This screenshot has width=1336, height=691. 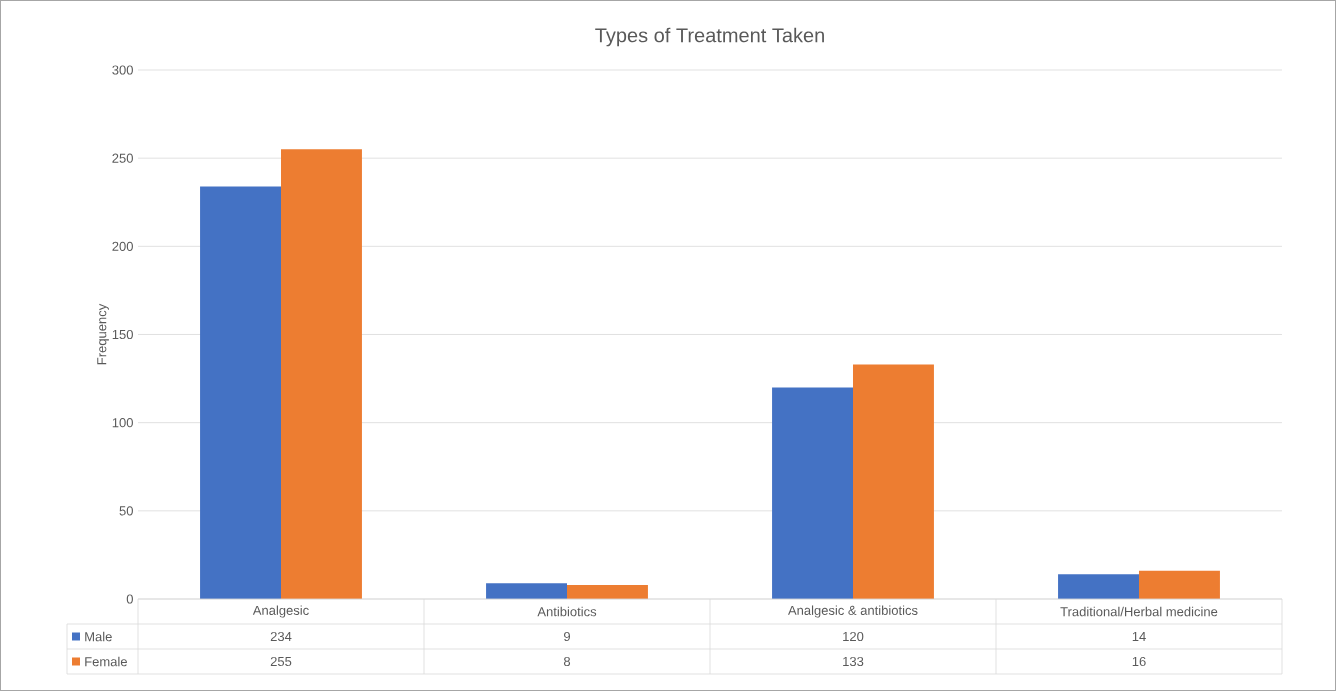 I want to click on data-label: 255, so click(x=281, y=661).